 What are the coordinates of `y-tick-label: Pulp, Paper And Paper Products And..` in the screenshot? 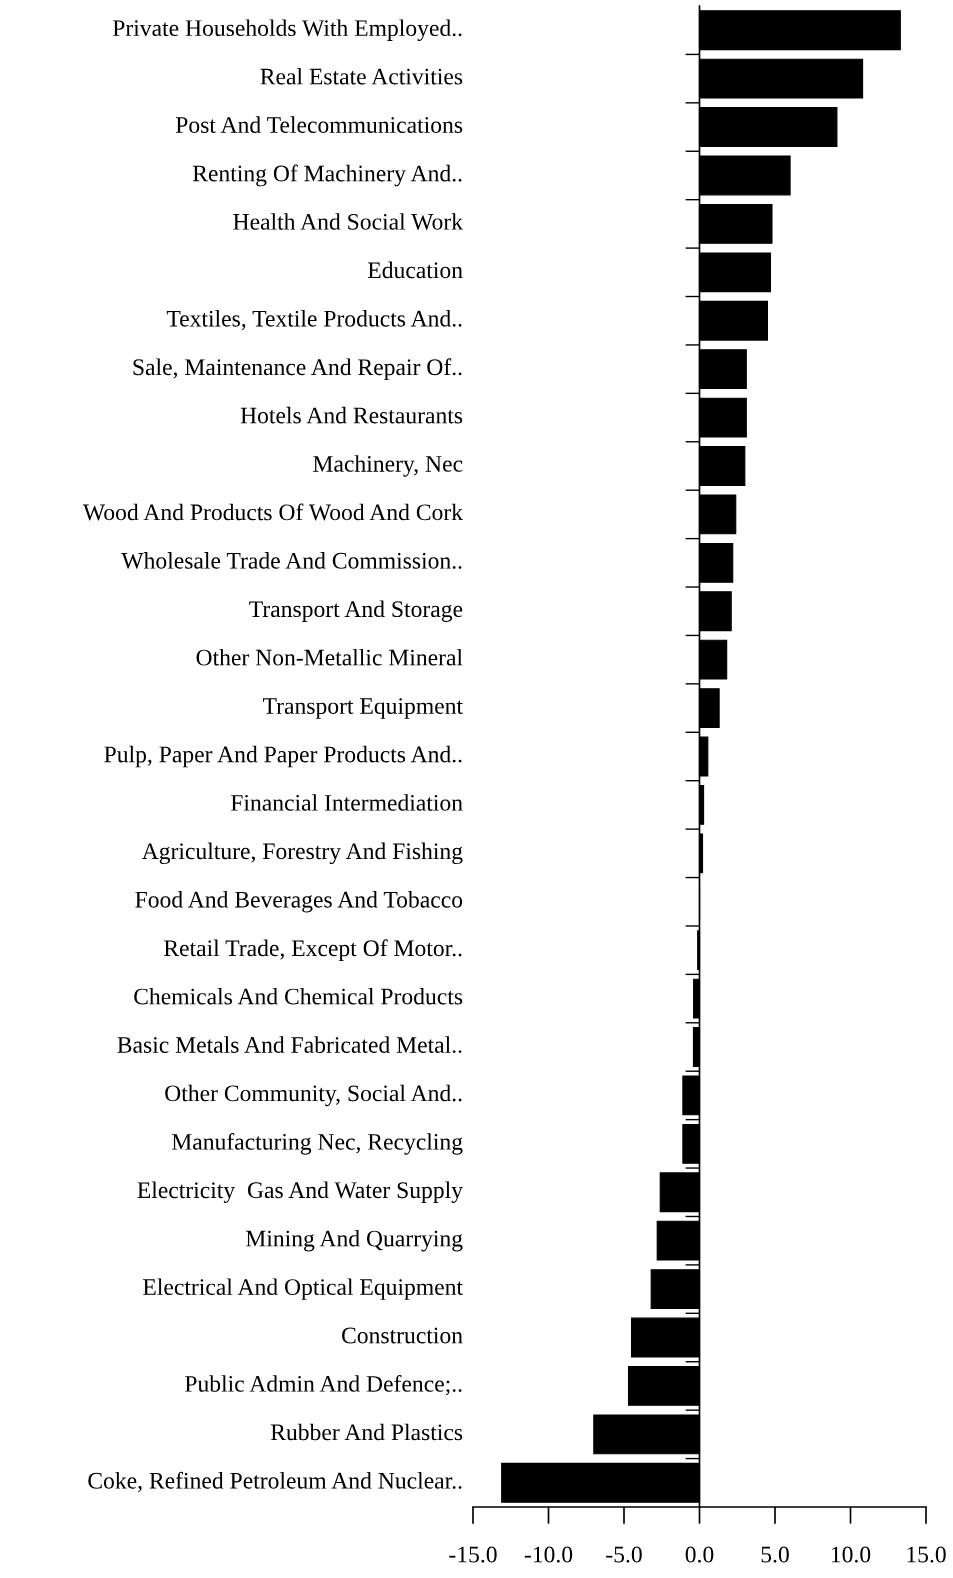 It's located at (283, 756).